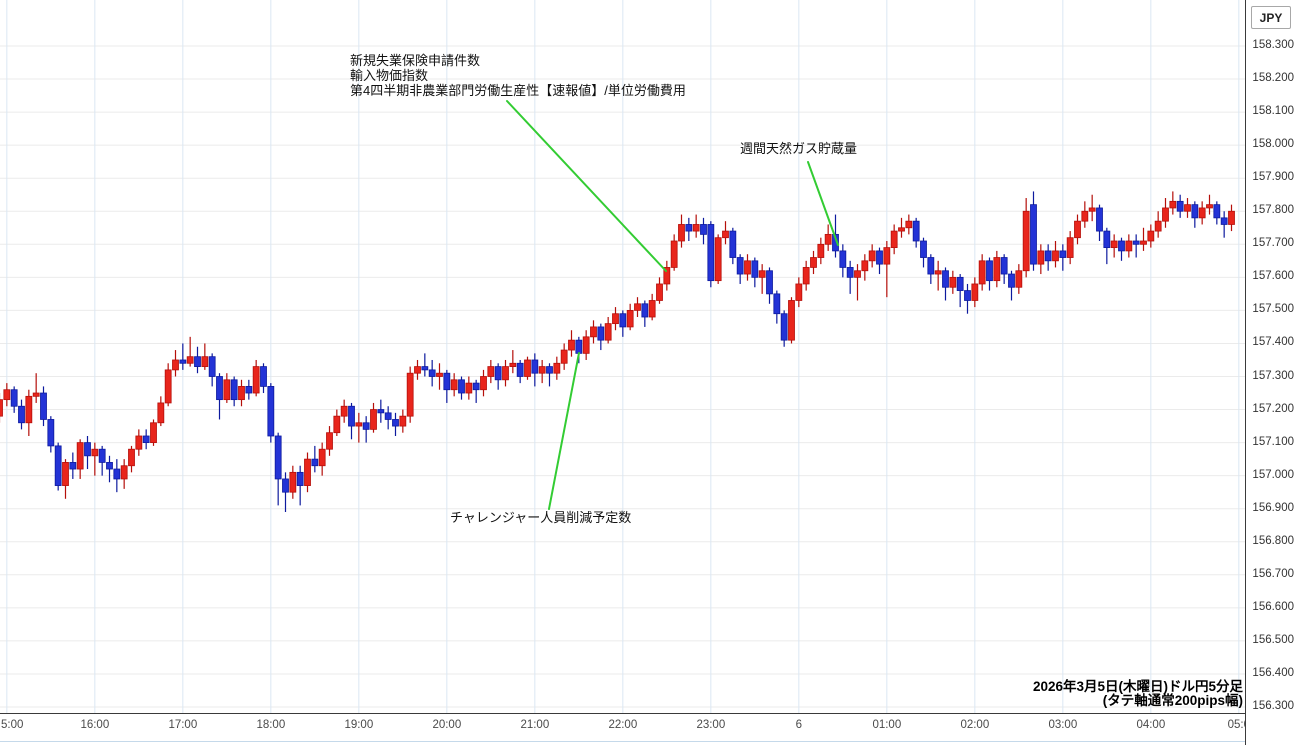 The width and height of the screenshot is (1300, 745). What do you see at coordinates (1273, 276) in the screenshot?
I see `price-axis-label: 157.600` at bounding box center [1273, 276].